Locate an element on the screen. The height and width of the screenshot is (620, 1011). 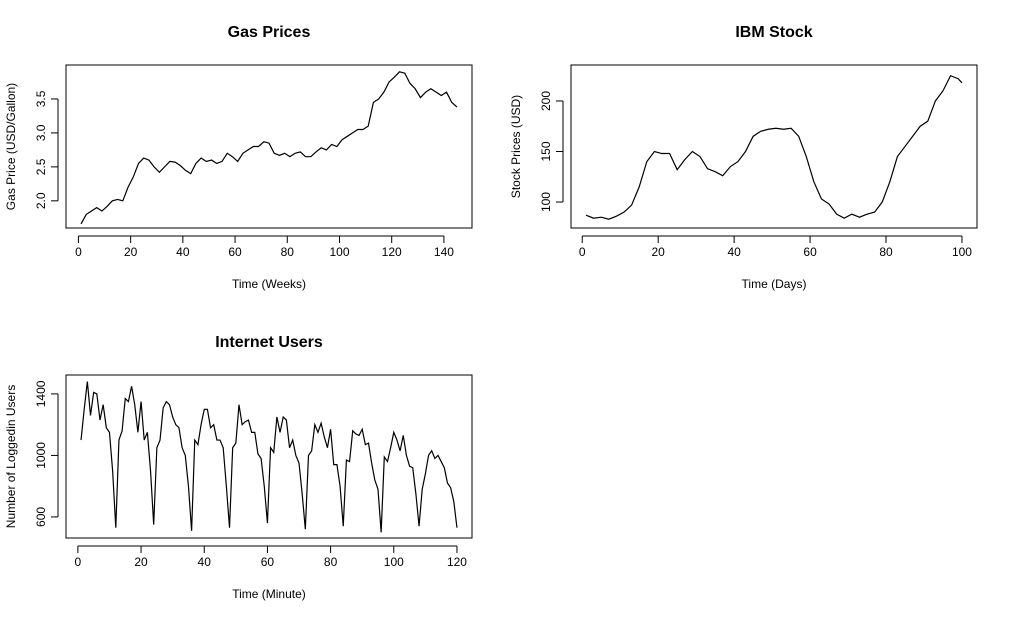
y-tick-label: 150 is located at coordinates (546, 151).